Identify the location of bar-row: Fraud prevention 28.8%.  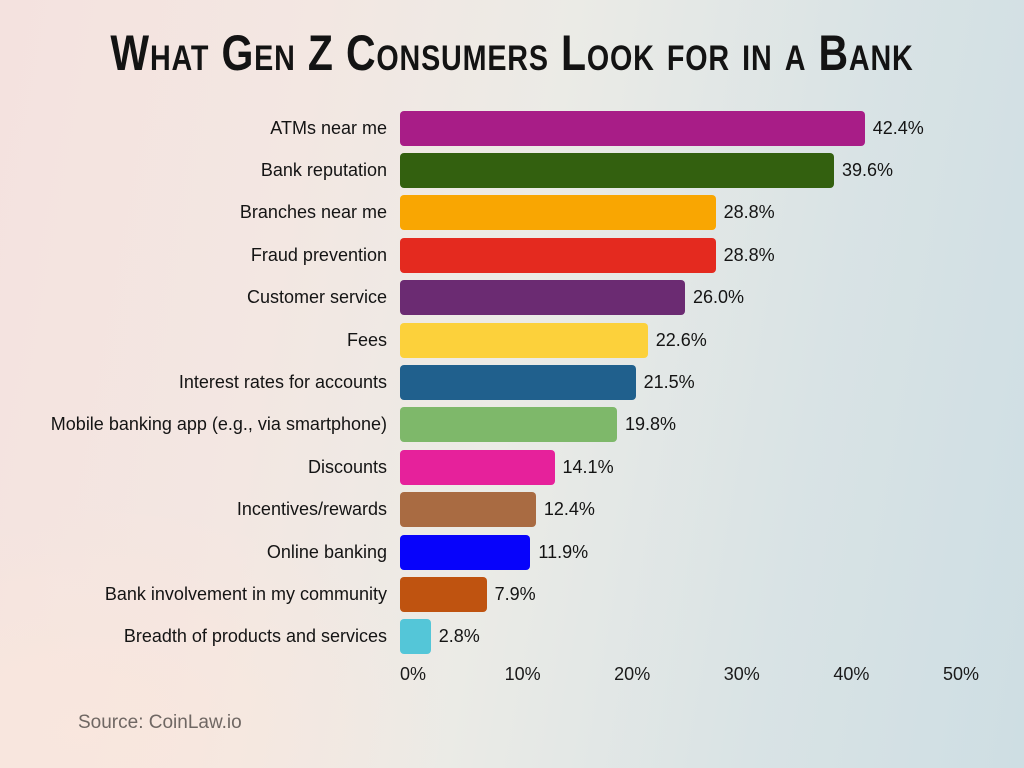
(512, 255).